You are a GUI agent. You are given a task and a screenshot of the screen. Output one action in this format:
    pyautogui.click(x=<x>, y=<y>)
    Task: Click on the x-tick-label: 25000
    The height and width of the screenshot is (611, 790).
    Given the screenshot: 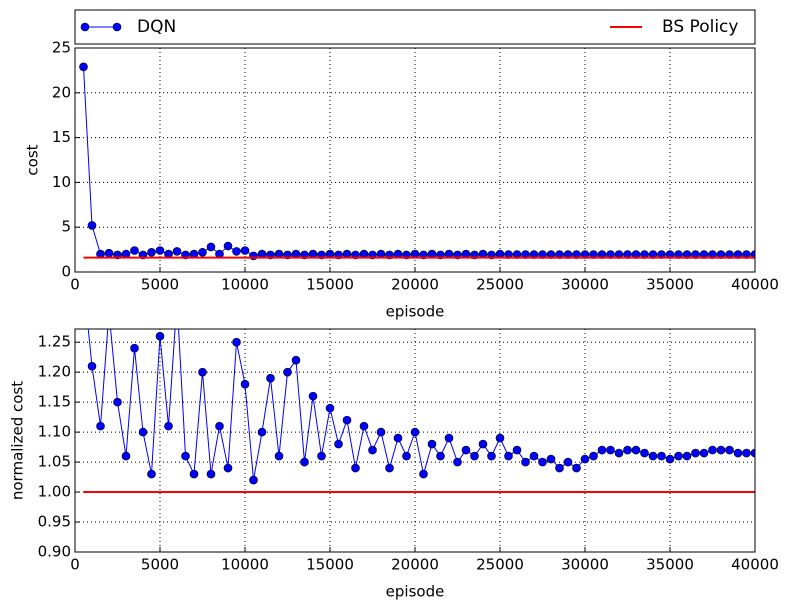 What is the action you would take?
    pyautogui.click(x=500, y=285)
    